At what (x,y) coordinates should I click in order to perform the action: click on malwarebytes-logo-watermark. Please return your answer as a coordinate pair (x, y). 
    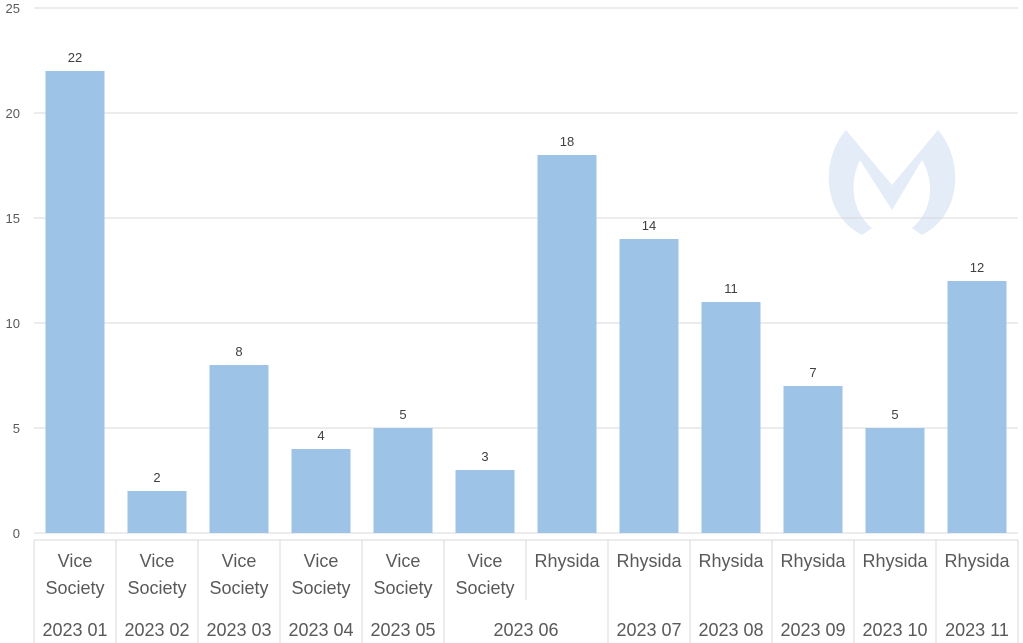
    Looking at the image, I should click on (892, 182).